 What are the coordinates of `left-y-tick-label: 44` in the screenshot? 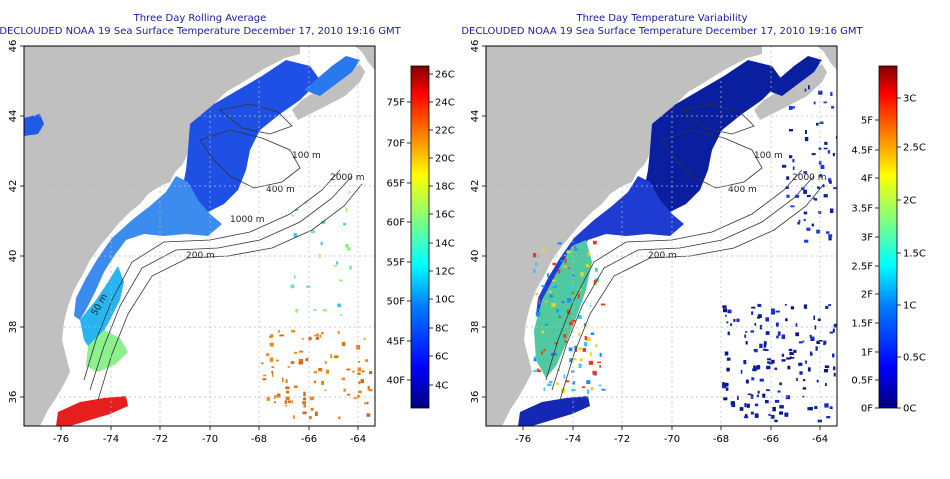 It's located at (13, 116).